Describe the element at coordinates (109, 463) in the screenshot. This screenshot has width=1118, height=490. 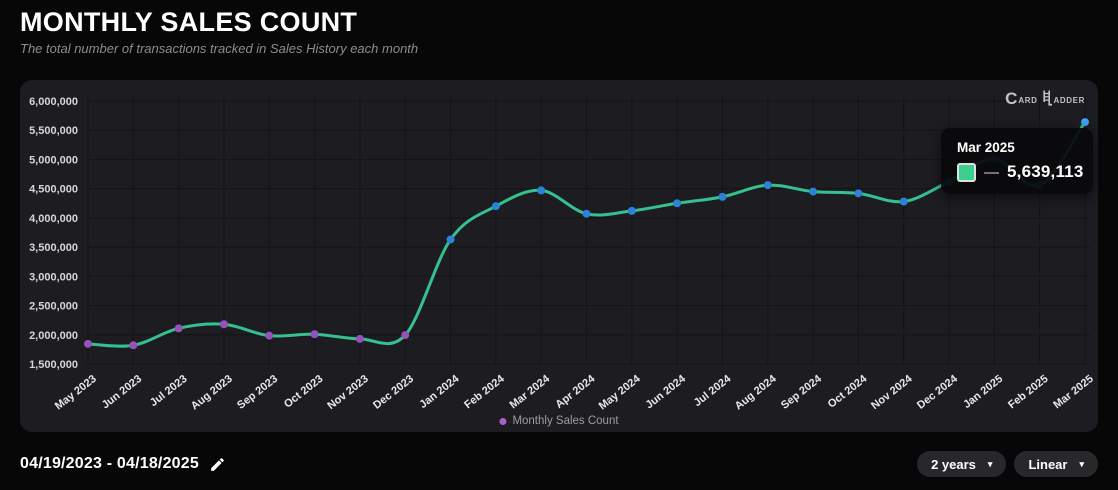
I see `date-range-text: 04/19/2023 - 04/18/2025` at that location.